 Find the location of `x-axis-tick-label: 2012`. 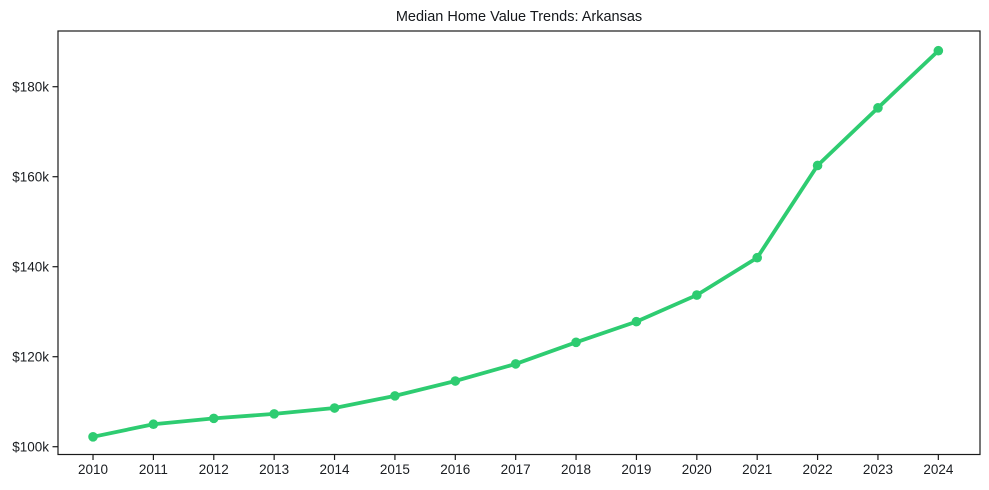

x-axis-tick-label: 2012 is located at coordinates (214, 469).